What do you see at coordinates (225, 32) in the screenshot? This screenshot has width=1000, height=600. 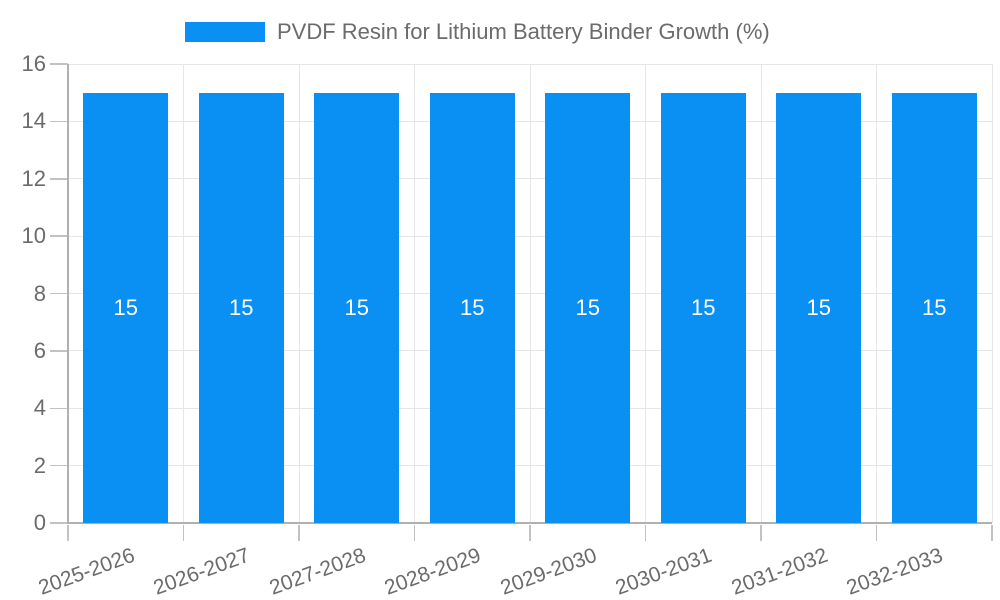 I see `legend-swatch` at bounding box center [225, 32].